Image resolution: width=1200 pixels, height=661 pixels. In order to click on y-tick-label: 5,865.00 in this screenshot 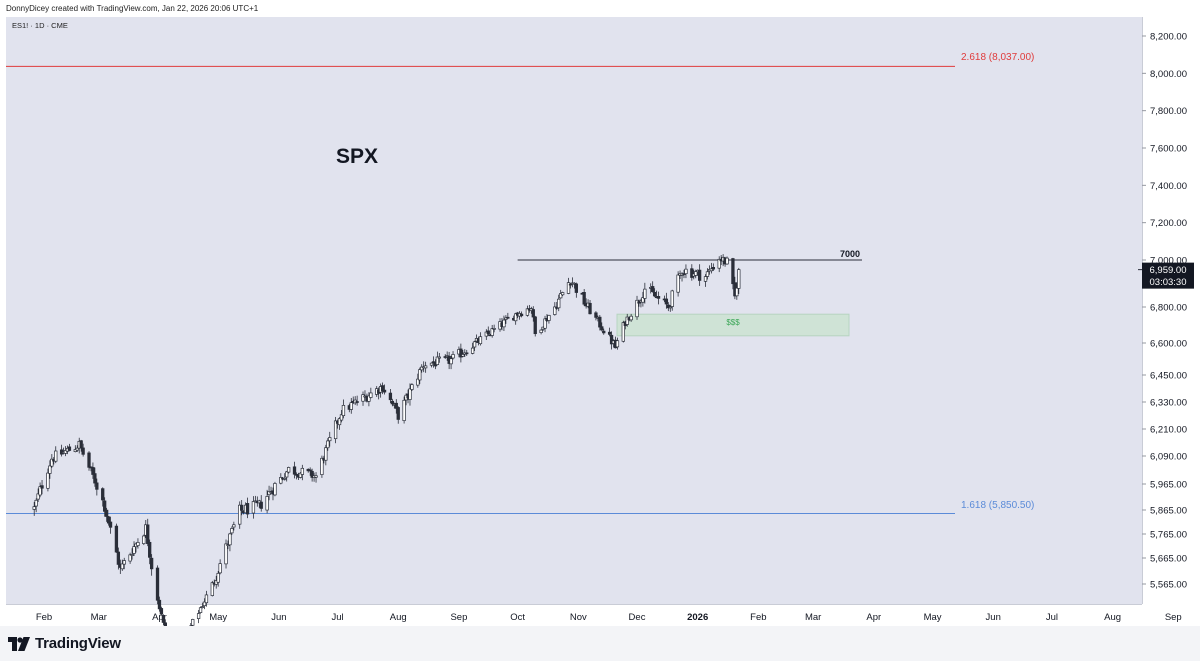, I will do `click(1168, 511)`.